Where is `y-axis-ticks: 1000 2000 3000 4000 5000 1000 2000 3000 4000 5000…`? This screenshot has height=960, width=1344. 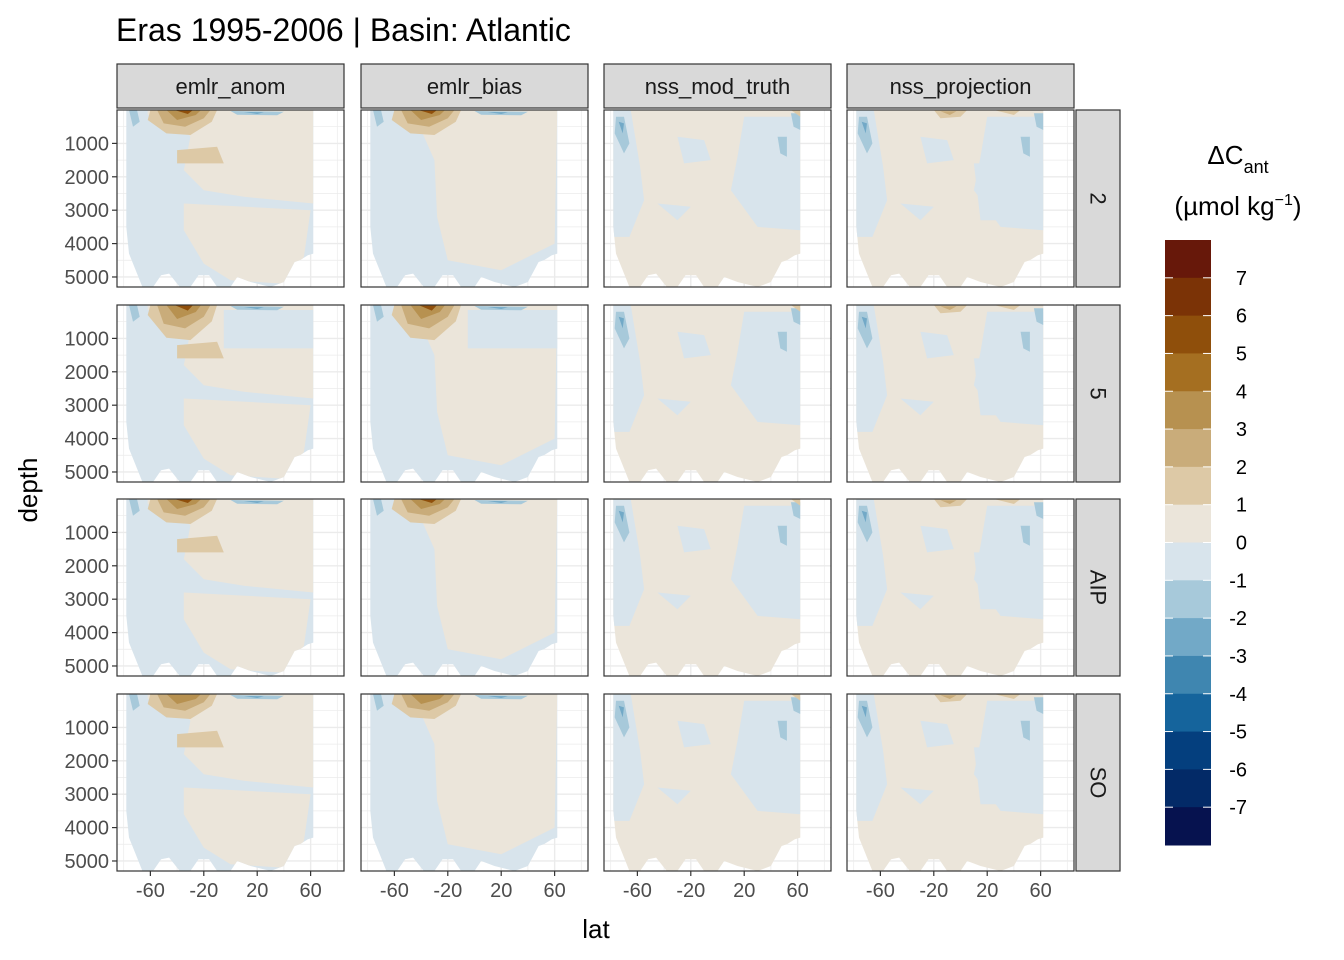 y-axis-ticks: 1000 2000 3000 4000 5000 1000 2000 3000 4000 5000… is located at coordinates (91, 503).